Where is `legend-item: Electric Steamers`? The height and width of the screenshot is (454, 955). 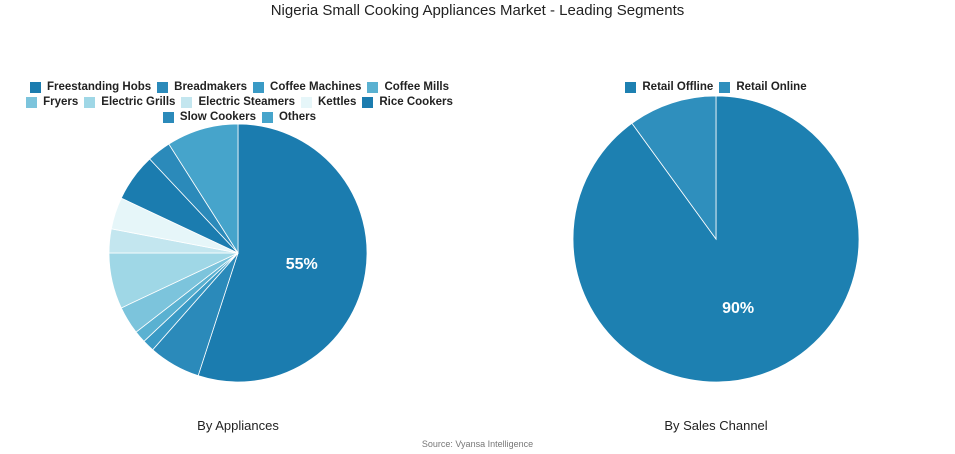 legend-item: Electric Steamers is located at coordinates (238, 102).